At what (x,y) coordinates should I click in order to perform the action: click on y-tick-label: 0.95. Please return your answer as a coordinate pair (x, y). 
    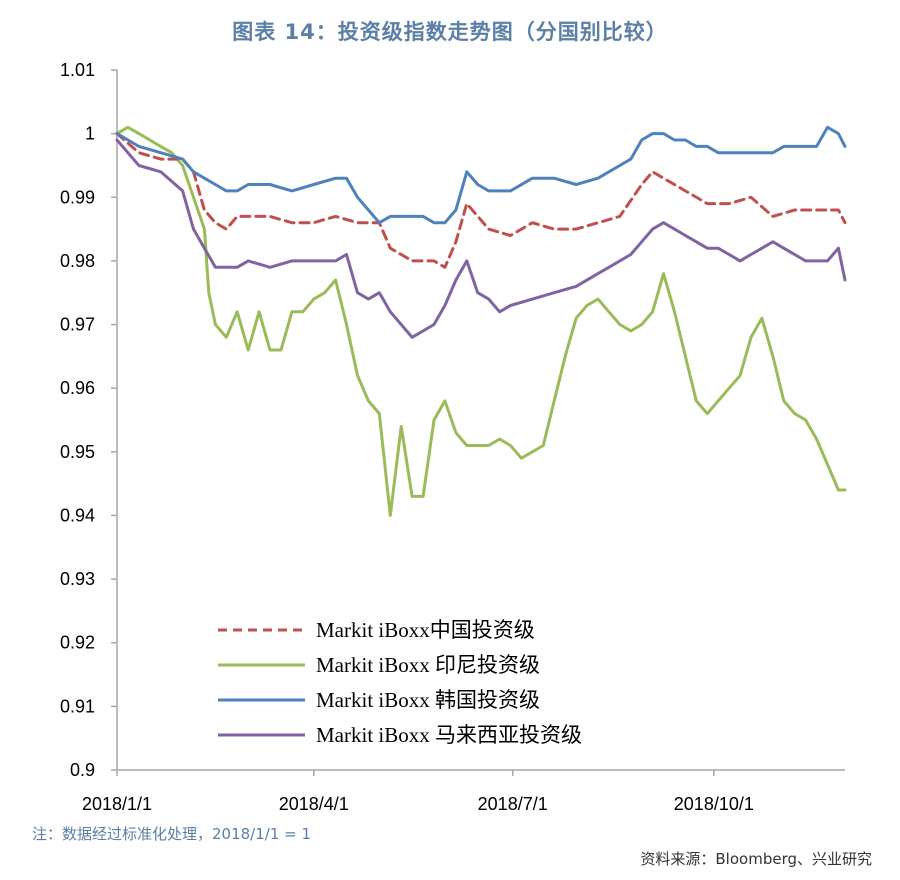
    Looking at the image, I should click on (77, 452).